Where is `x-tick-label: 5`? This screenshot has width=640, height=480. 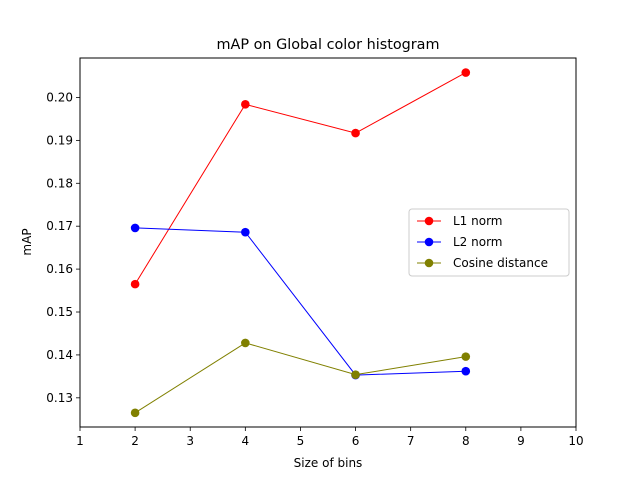
x-tick-label: 5 is located at coordinates (301, 441).